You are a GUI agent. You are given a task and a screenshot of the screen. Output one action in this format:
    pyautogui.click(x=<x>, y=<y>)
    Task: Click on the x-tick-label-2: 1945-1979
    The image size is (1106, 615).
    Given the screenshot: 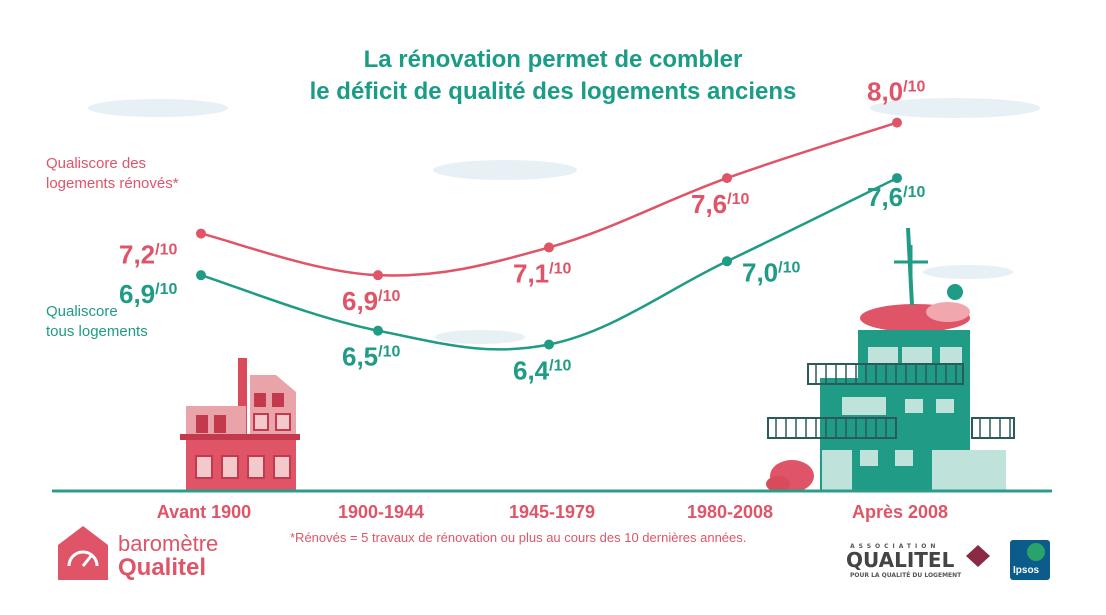 What is the action you would take?
    pyautogui.click(x=552, y=512)
    